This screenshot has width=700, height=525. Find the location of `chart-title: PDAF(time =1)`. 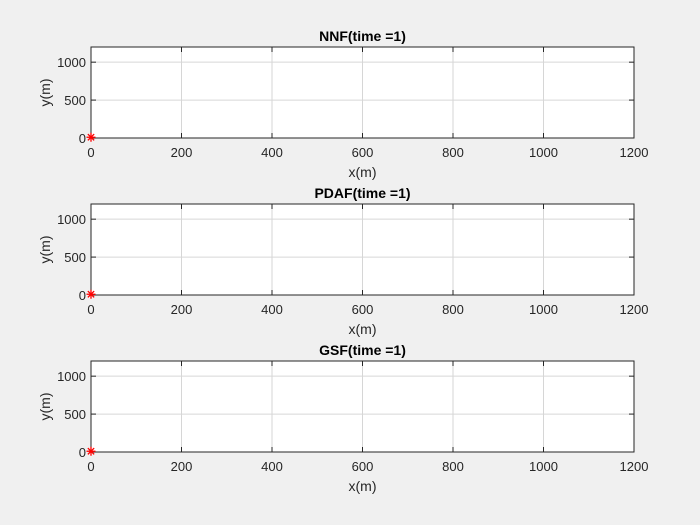

chart-title: PDAF(time =1) is located at coordinates (362, 193).